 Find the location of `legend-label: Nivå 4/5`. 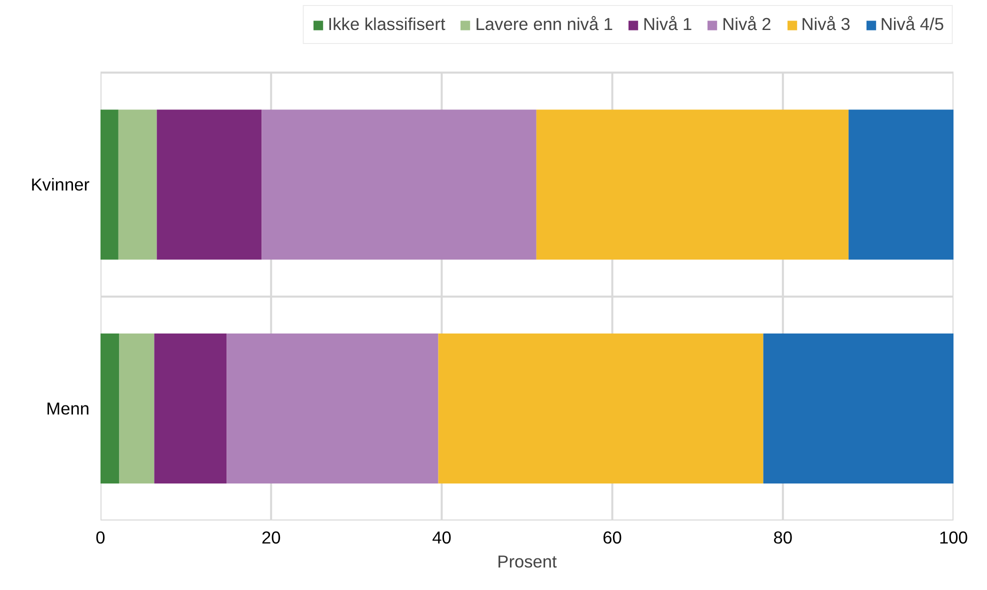

legend-label: Nivå 4/5 is located at coordinates (912, 24).